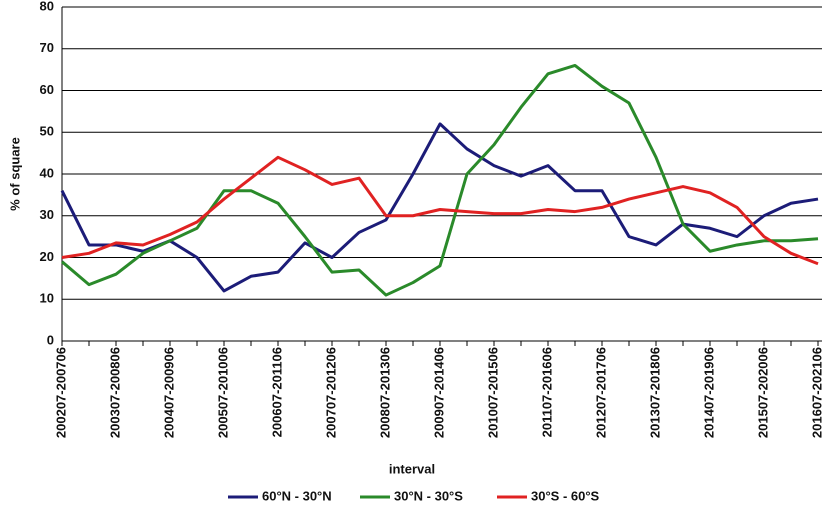 Image resolution: width=824 pixels, height=511 pixels. Describe the element at coordinates (297, 495) in the screenshot. I see `legend-label: 60°N - 30°N` at that location.